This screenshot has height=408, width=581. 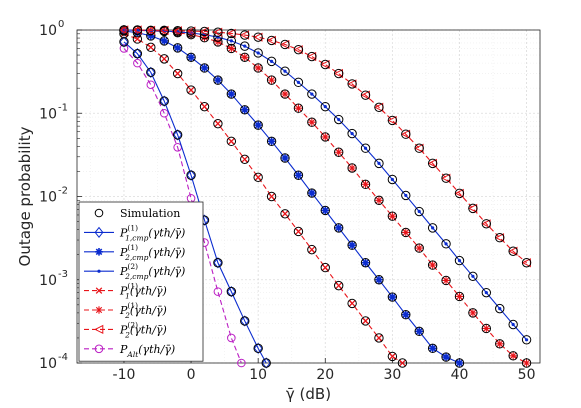 I want to click on y-tick-exponent: -3, so click(x=63, y=274).